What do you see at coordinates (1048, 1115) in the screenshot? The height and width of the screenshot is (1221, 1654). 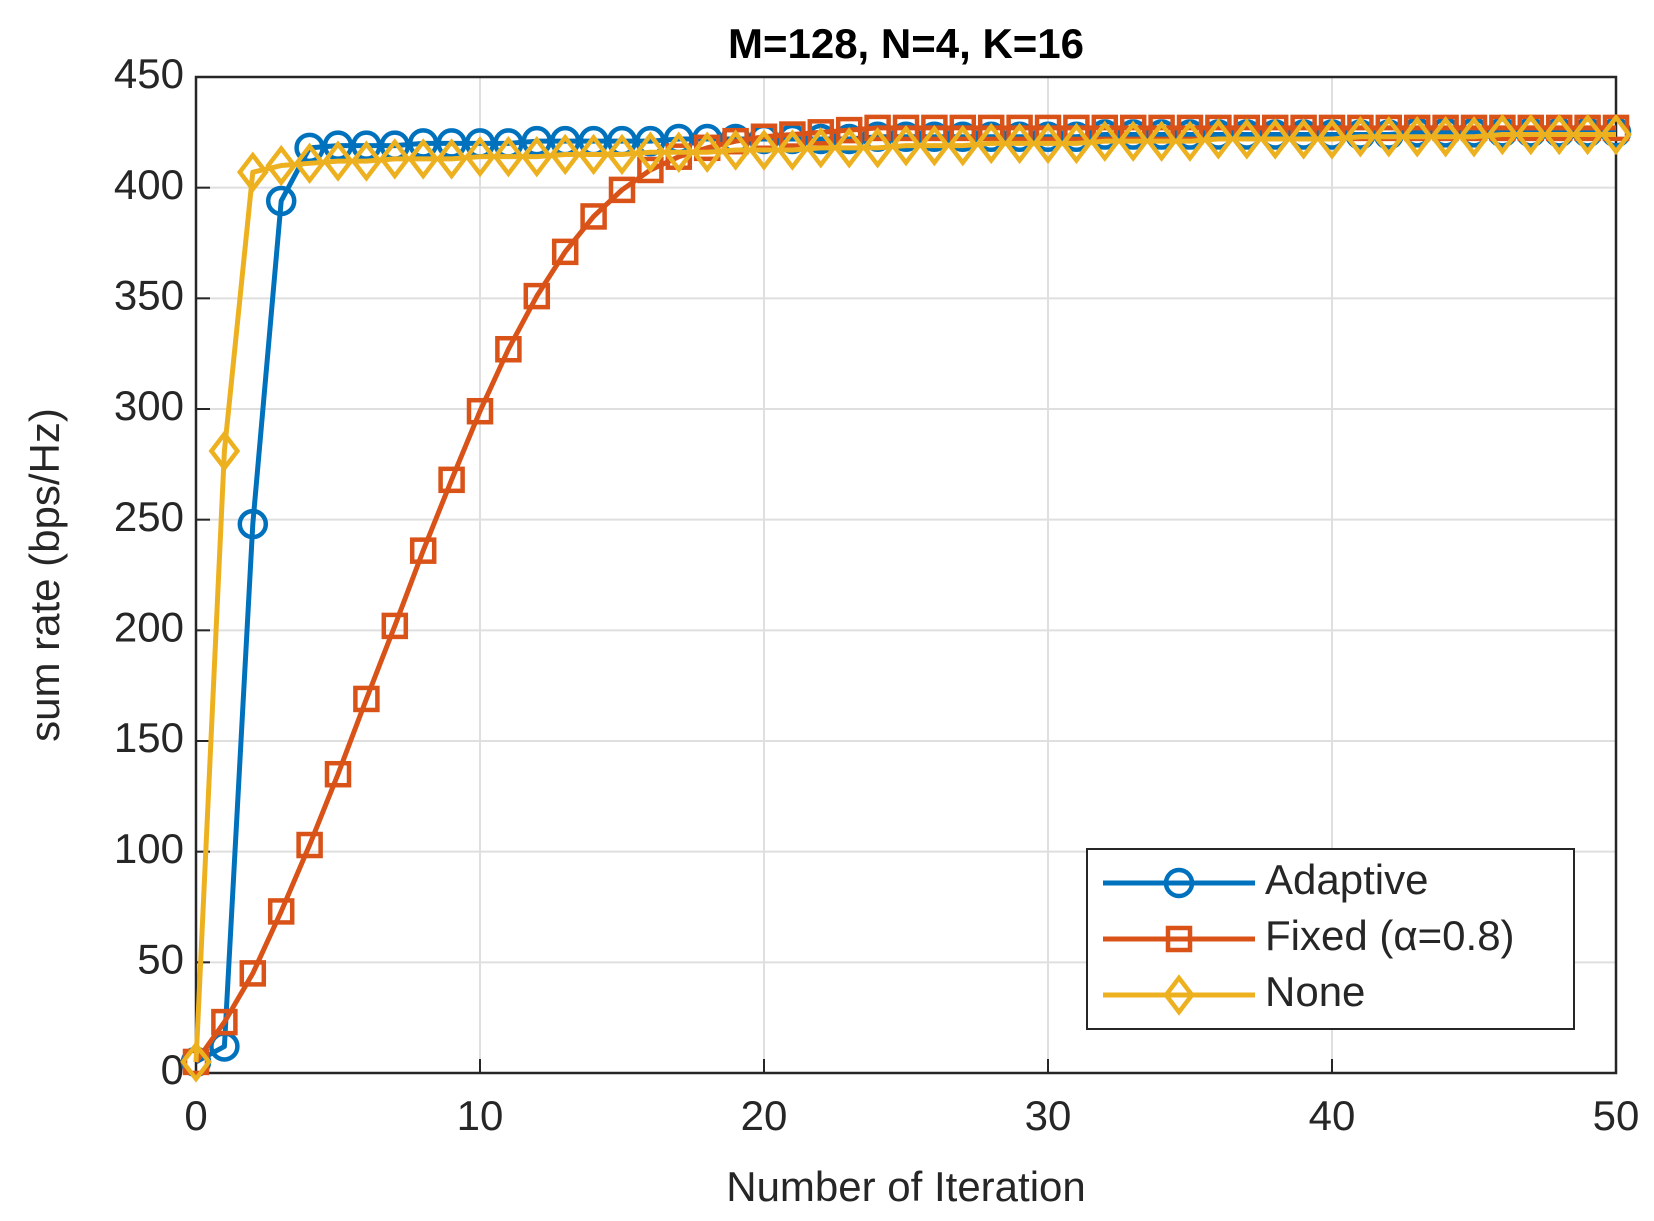 I see `x-tick-label: 30` at bounding box center [1048, 1115].